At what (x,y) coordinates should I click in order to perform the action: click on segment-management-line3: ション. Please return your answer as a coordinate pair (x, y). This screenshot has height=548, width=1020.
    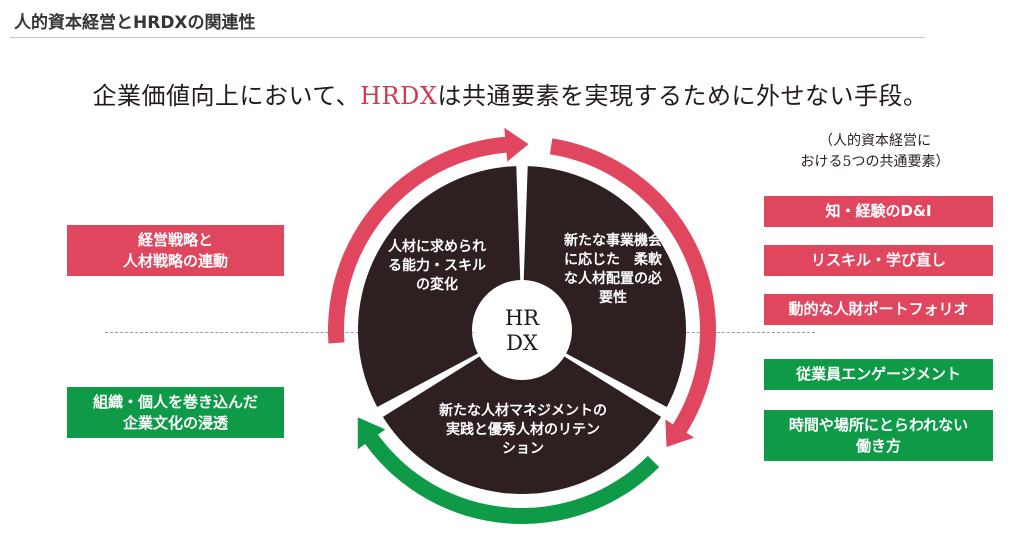
    Looking at the image, I should click on (523, 449).